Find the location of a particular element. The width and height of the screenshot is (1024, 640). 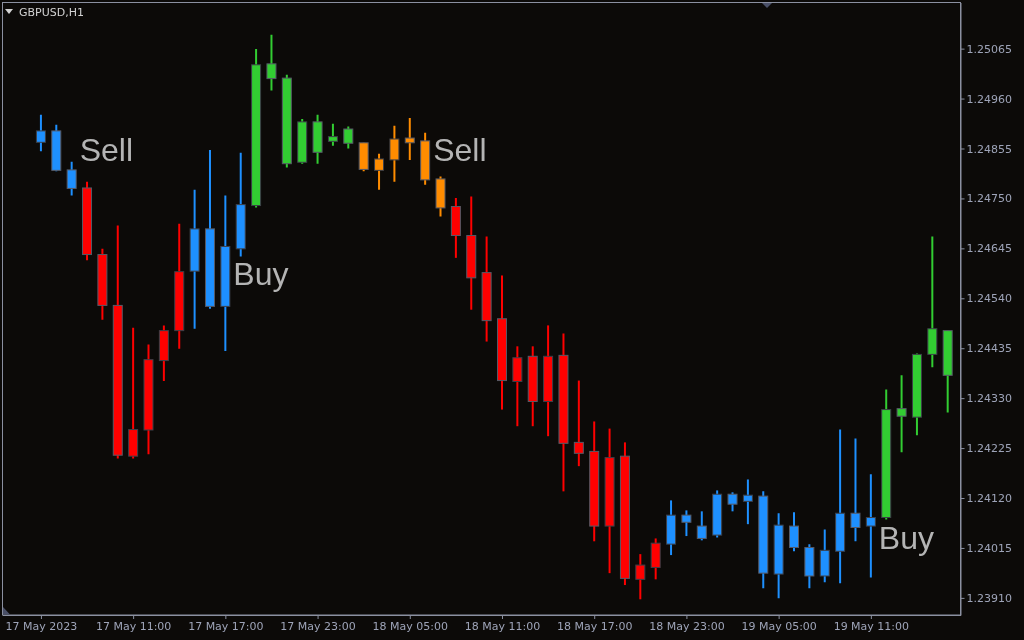

x-tick-label: 19 May 11:00 is located at coordinates (871, 626).